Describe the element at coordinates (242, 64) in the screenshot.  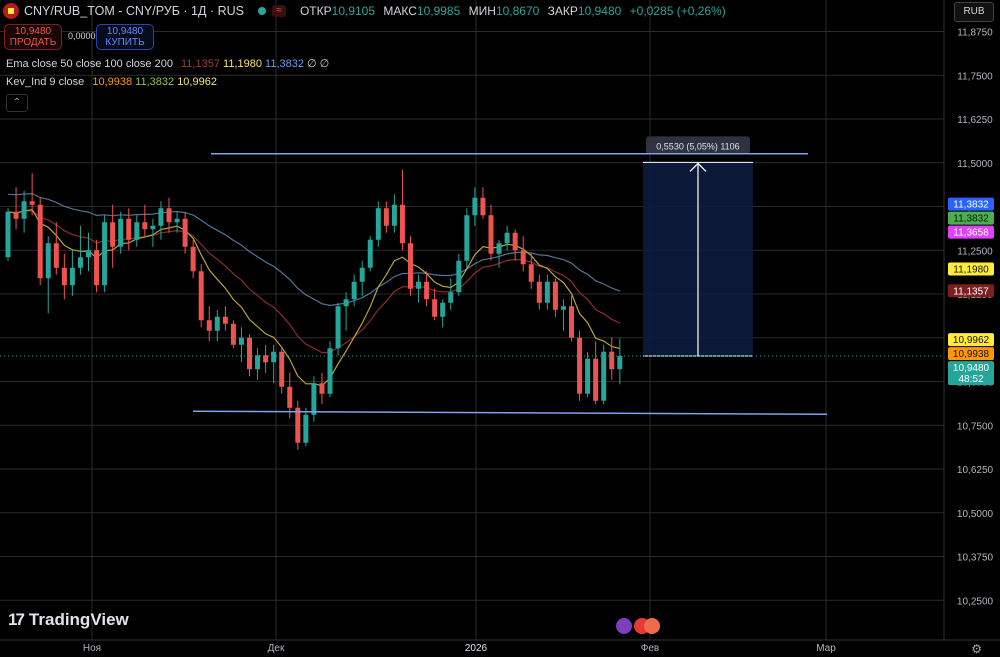
I see `ema100-value: 11,1980` at that location.